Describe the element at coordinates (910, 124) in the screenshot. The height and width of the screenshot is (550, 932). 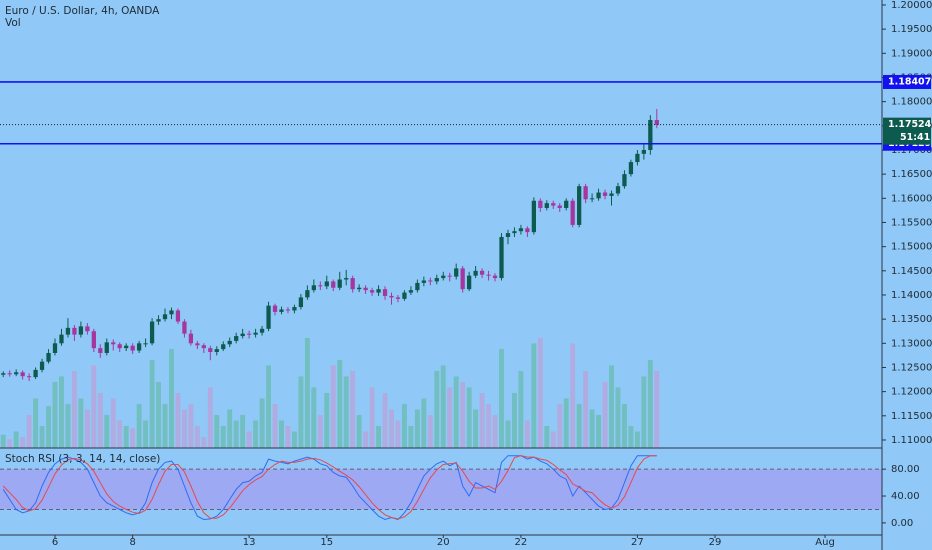
I see `last-price-label: 1.17524` at that location.